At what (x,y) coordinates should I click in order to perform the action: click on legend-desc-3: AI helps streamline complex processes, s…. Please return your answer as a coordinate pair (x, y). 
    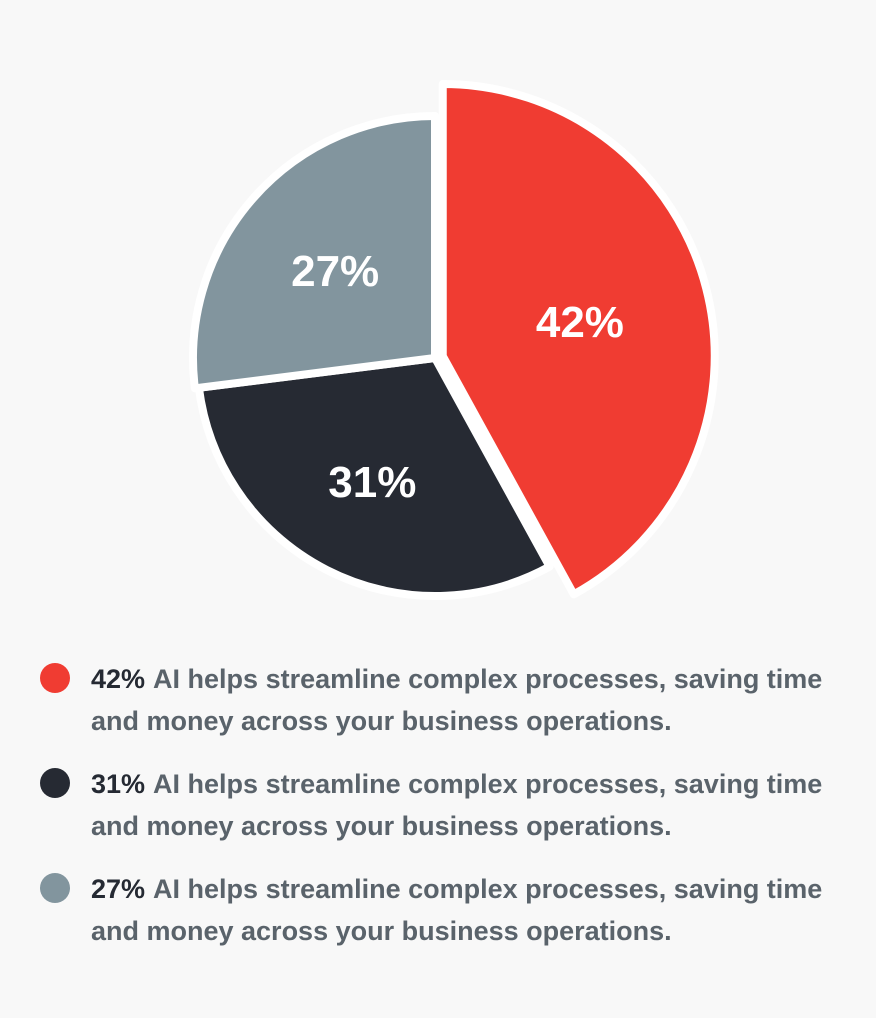
    Looking at the image, I should click on (457, 910).